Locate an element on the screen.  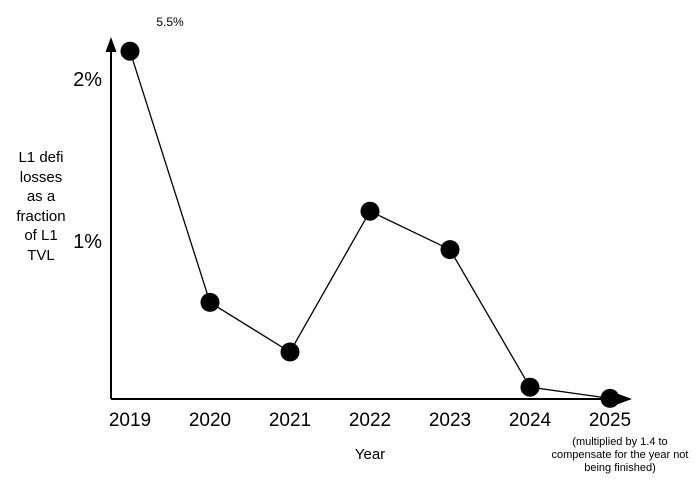
x-tick-label-2020: 2020 is located at coordinates (210, 420).